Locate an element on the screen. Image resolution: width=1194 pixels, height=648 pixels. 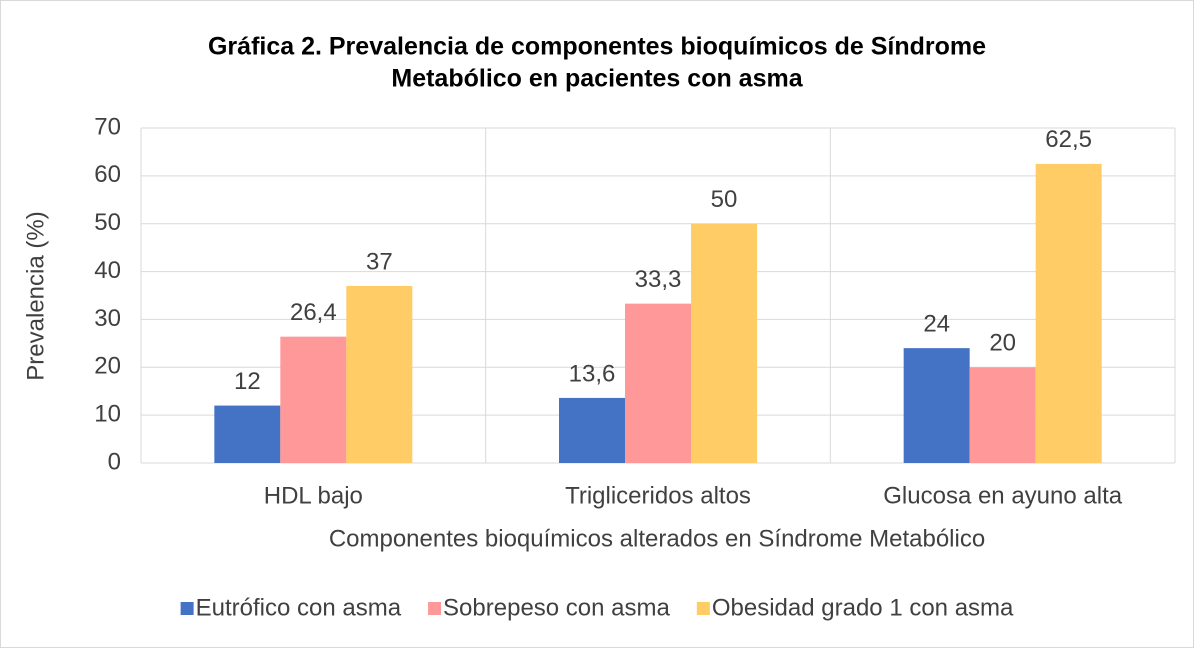
y-tick-label: 20 is located at coordinates (107, 366).